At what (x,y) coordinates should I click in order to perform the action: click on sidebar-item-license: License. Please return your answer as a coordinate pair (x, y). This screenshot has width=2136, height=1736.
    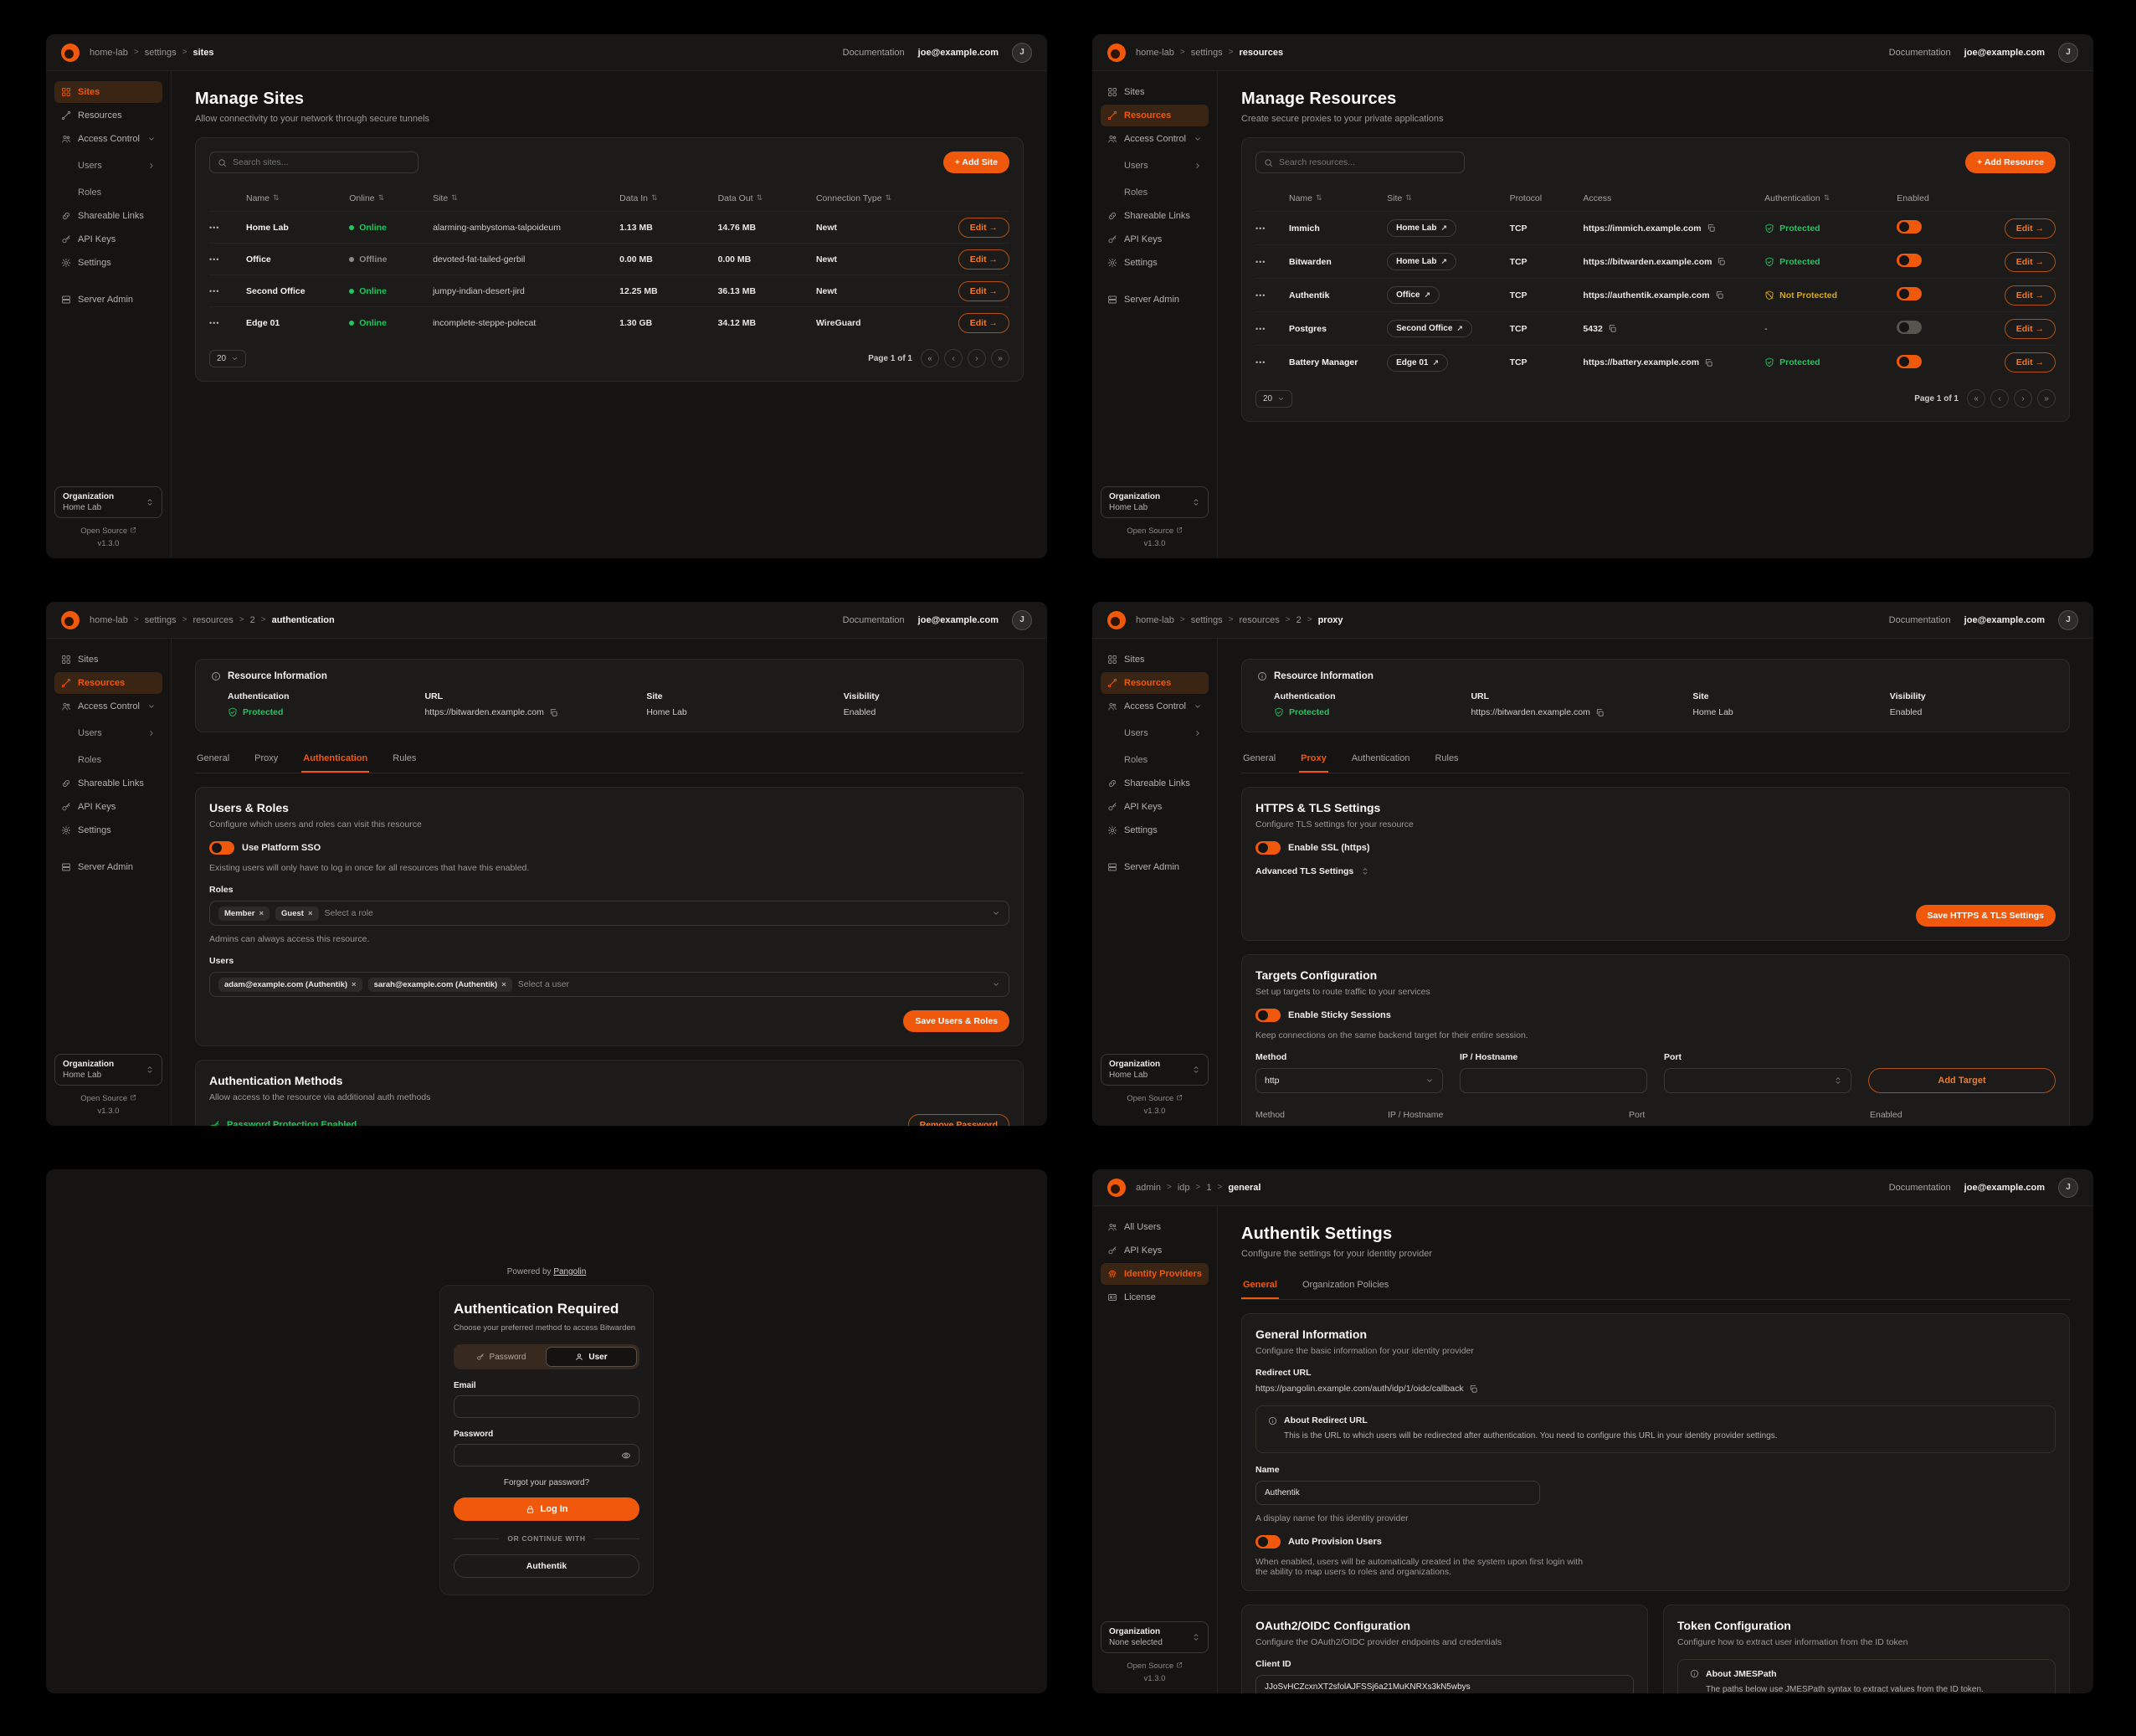
    Looking at the image, I should click on (1155, 1297).